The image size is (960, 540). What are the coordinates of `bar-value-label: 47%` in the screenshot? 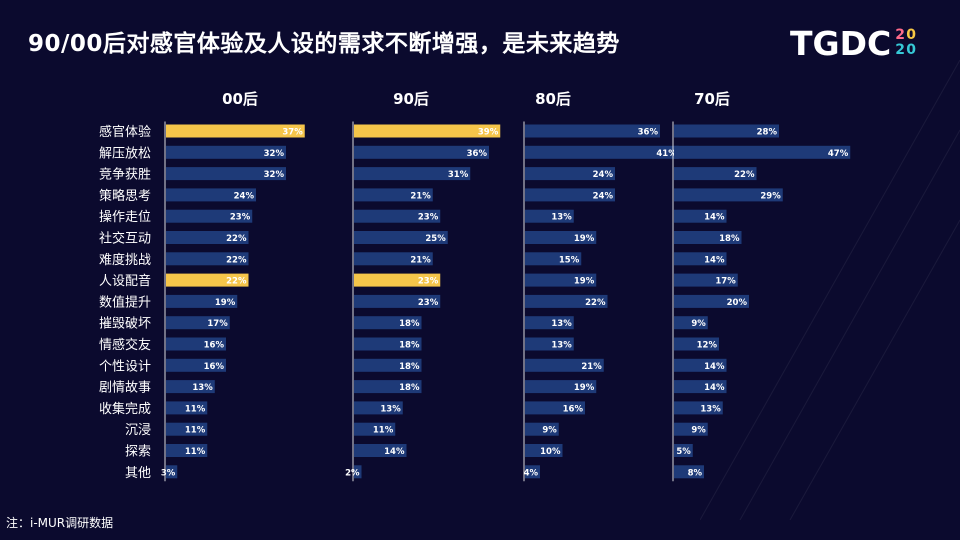 It's located at (838, 154).